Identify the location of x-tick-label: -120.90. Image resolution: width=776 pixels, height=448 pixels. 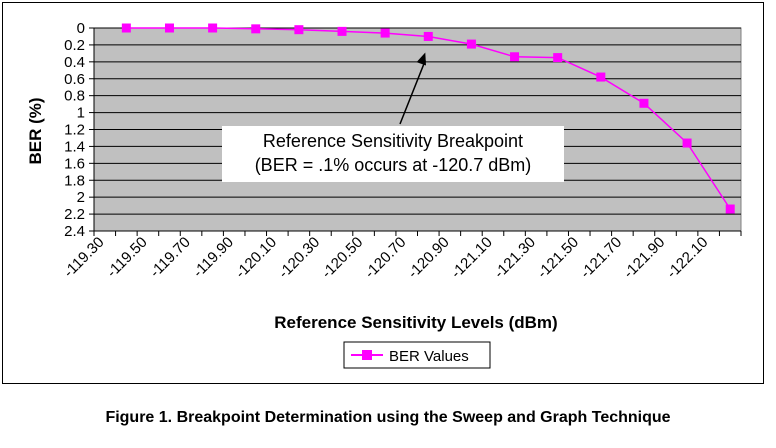
(429, 258).